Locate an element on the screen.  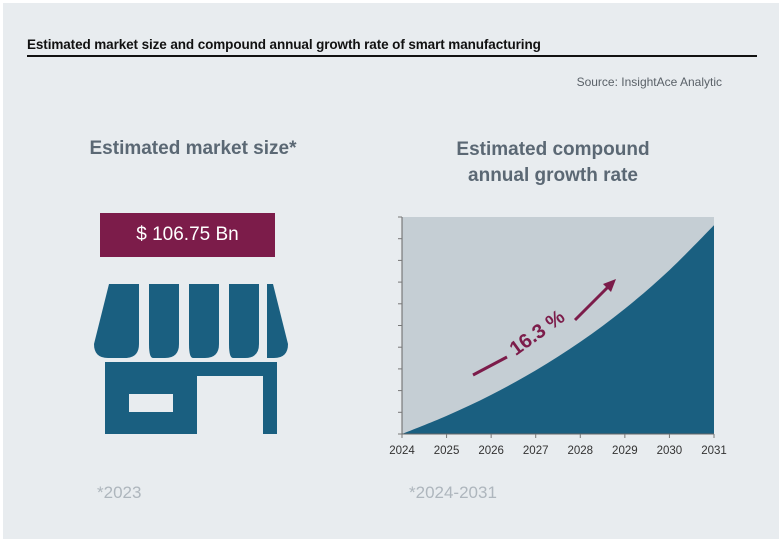
cagr-arrow-shaft is located at coordinates (593, 302).